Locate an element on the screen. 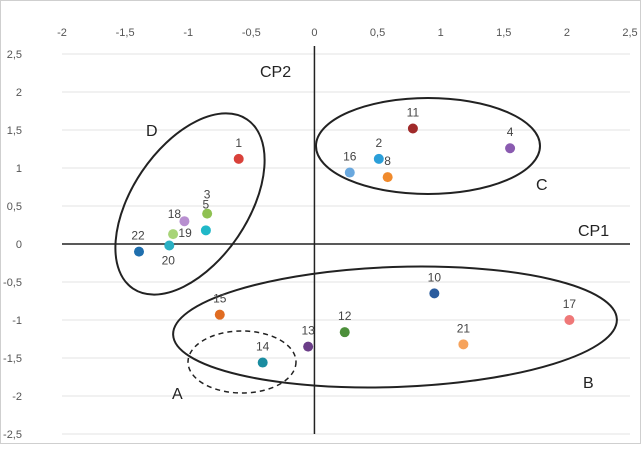  x-tick-label: -1 is located at coordinates (188, 33).